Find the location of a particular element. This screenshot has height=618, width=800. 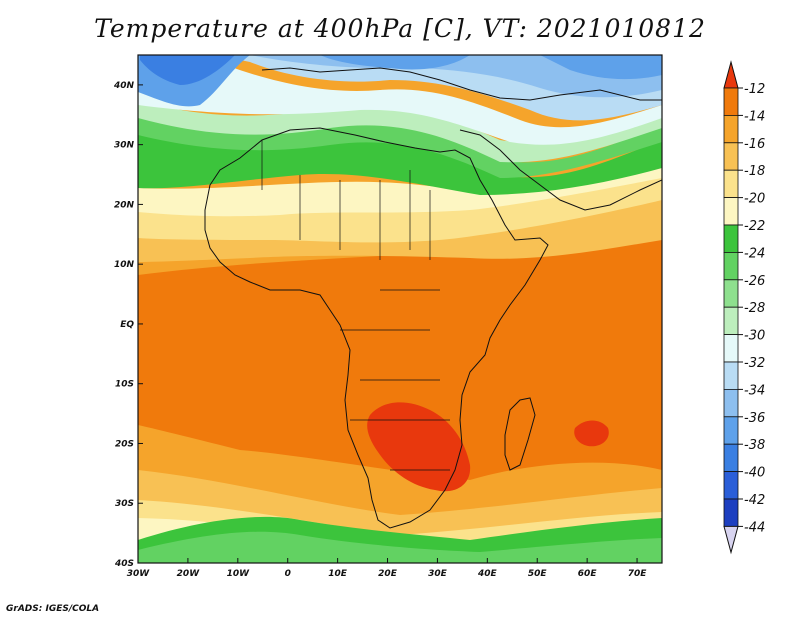

colorbar-label: -36 is located at coordinates (754, 418).